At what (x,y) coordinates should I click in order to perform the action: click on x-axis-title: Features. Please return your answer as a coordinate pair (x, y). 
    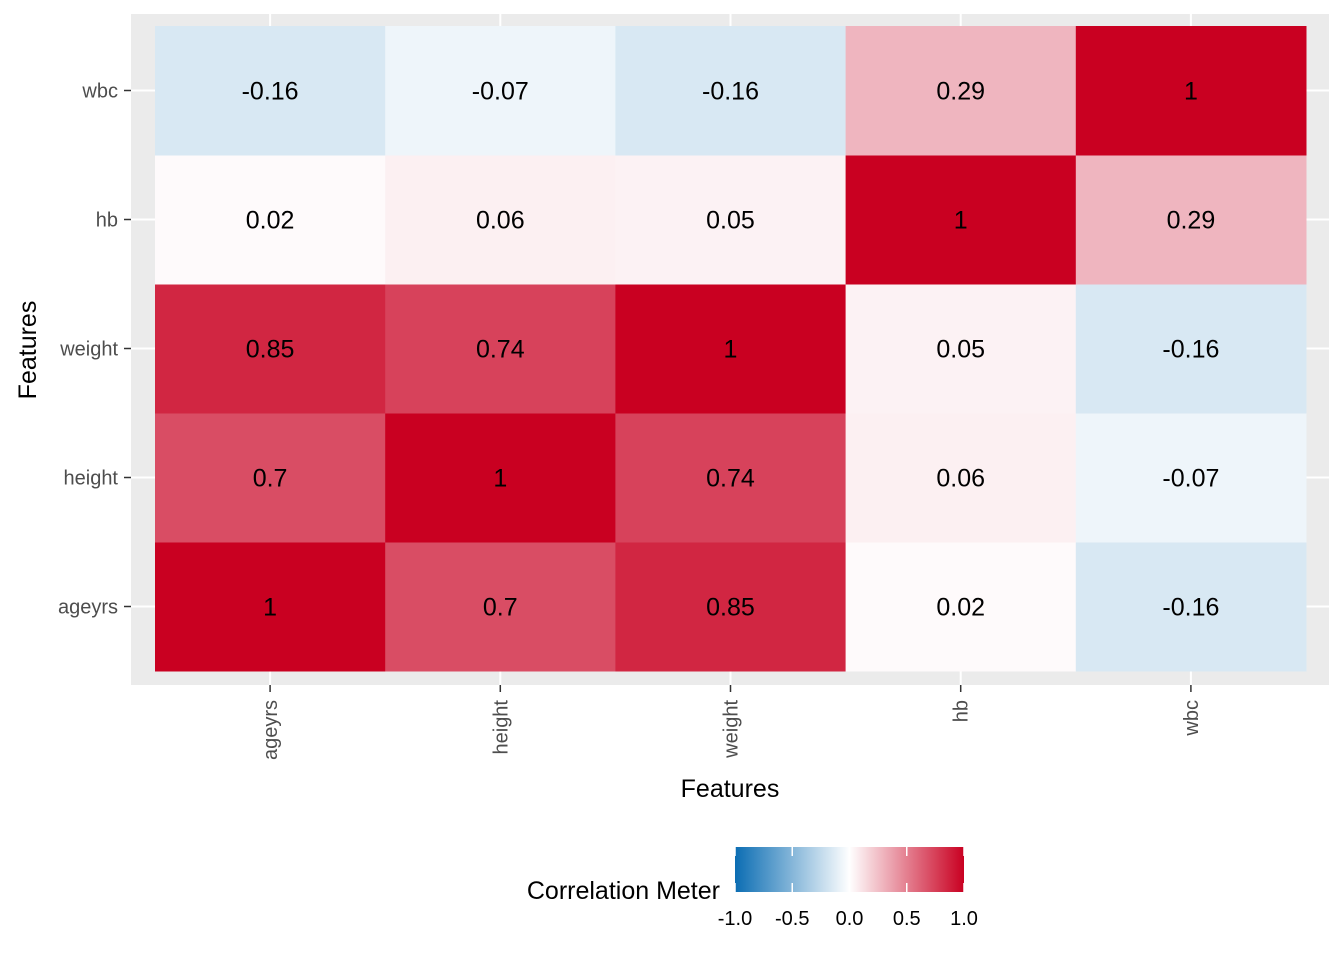
    Looking at the image, I should click on (730, 789).